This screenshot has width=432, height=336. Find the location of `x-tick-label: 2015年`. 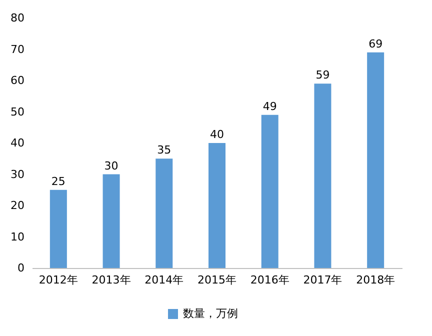

x-tick-label: 2015年 is located at coordinates (217, 280).